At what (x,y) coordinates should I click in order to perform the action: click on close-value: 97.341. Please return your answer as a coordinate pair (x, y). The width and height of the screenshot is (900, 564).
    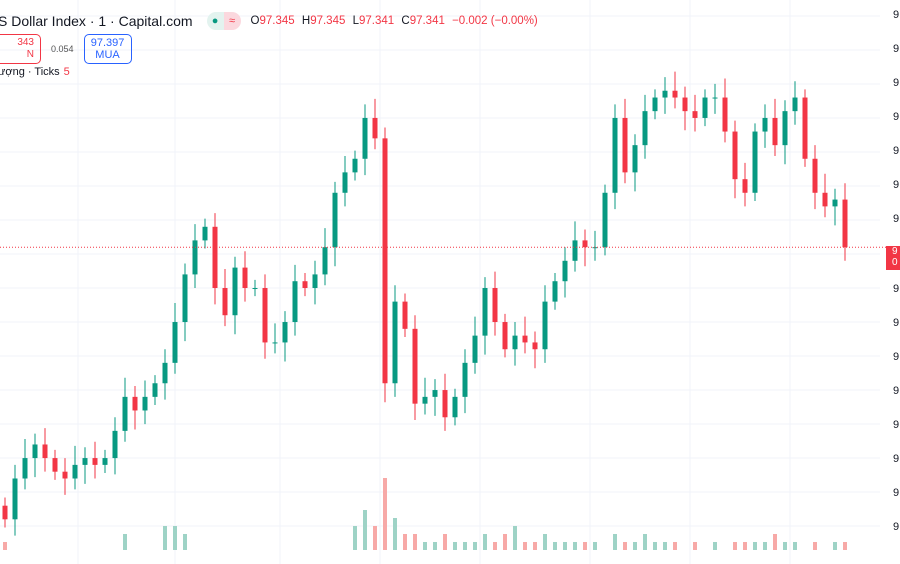
    Looking at the image, I should click on (427, 21).